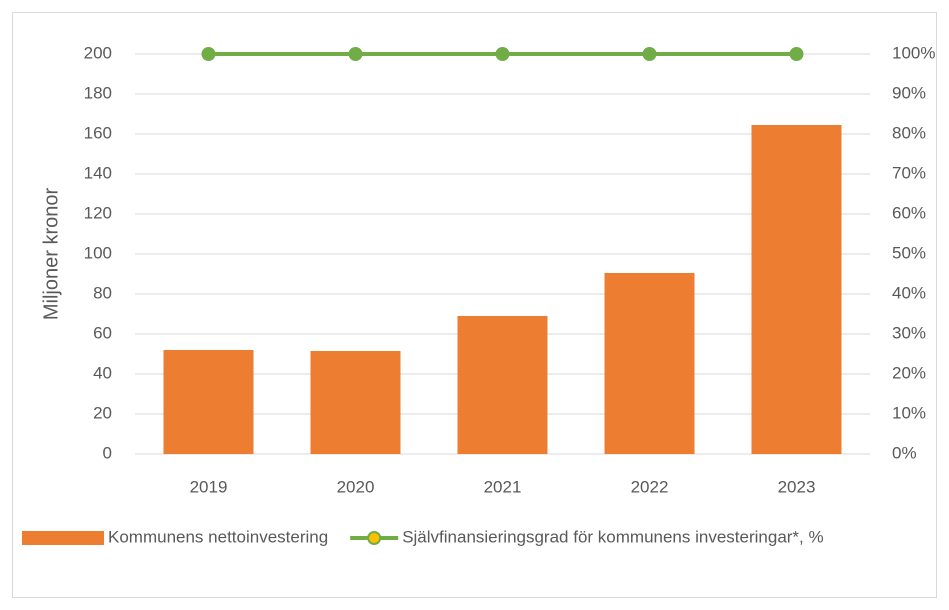 This screenshot has width=949, height=610. What do you see at coordinates (374, 538) in the screenshot?
I see `legend-marker` at bounding box center [374, 538].